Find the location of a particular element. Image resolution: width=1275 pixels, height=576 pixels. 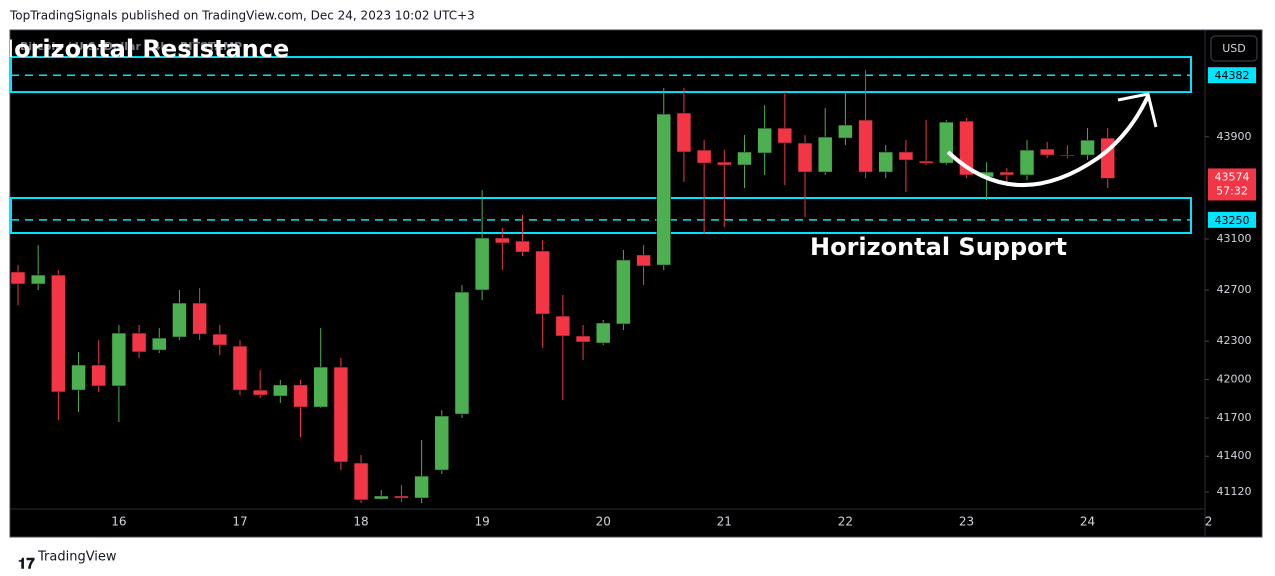

zone-title: Horizontal Support is located at coordinates (938, 247).